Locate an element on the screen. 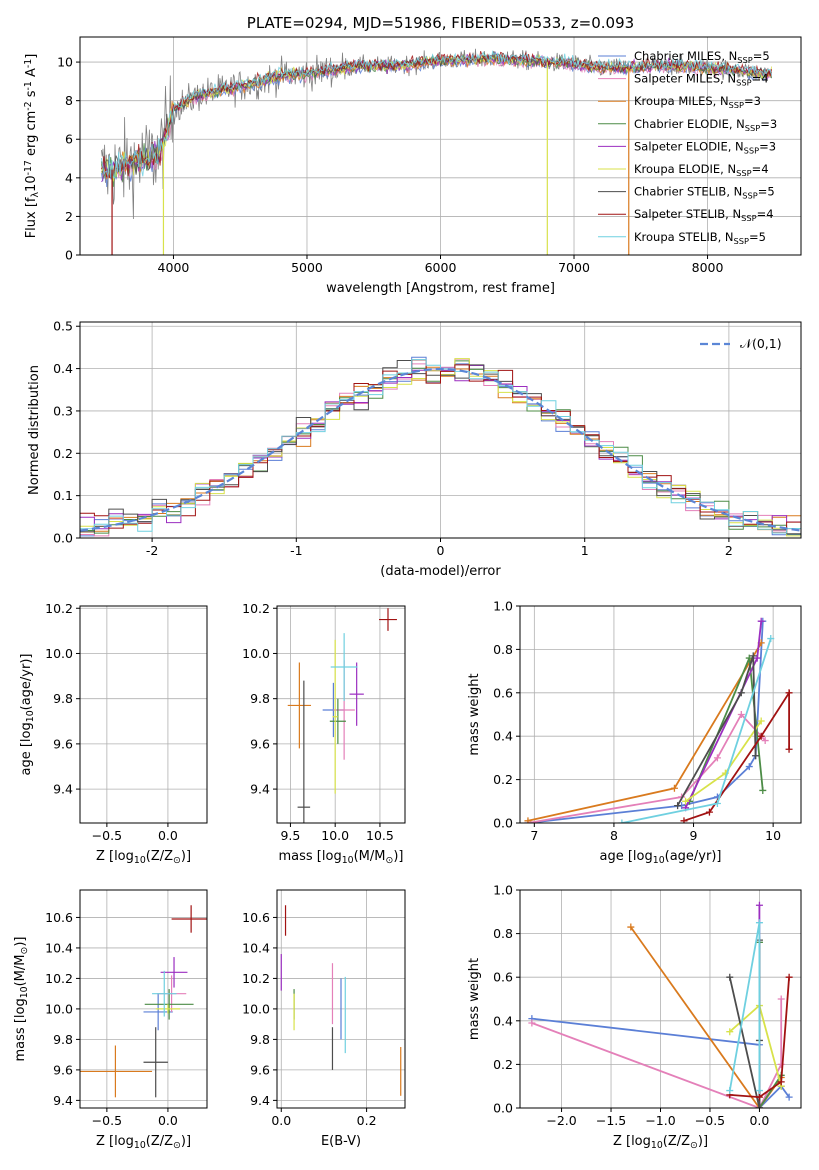 The height and width of the screenshot is (1170, 819). y-tick-label: 4 is located at coordinates (69, 177).